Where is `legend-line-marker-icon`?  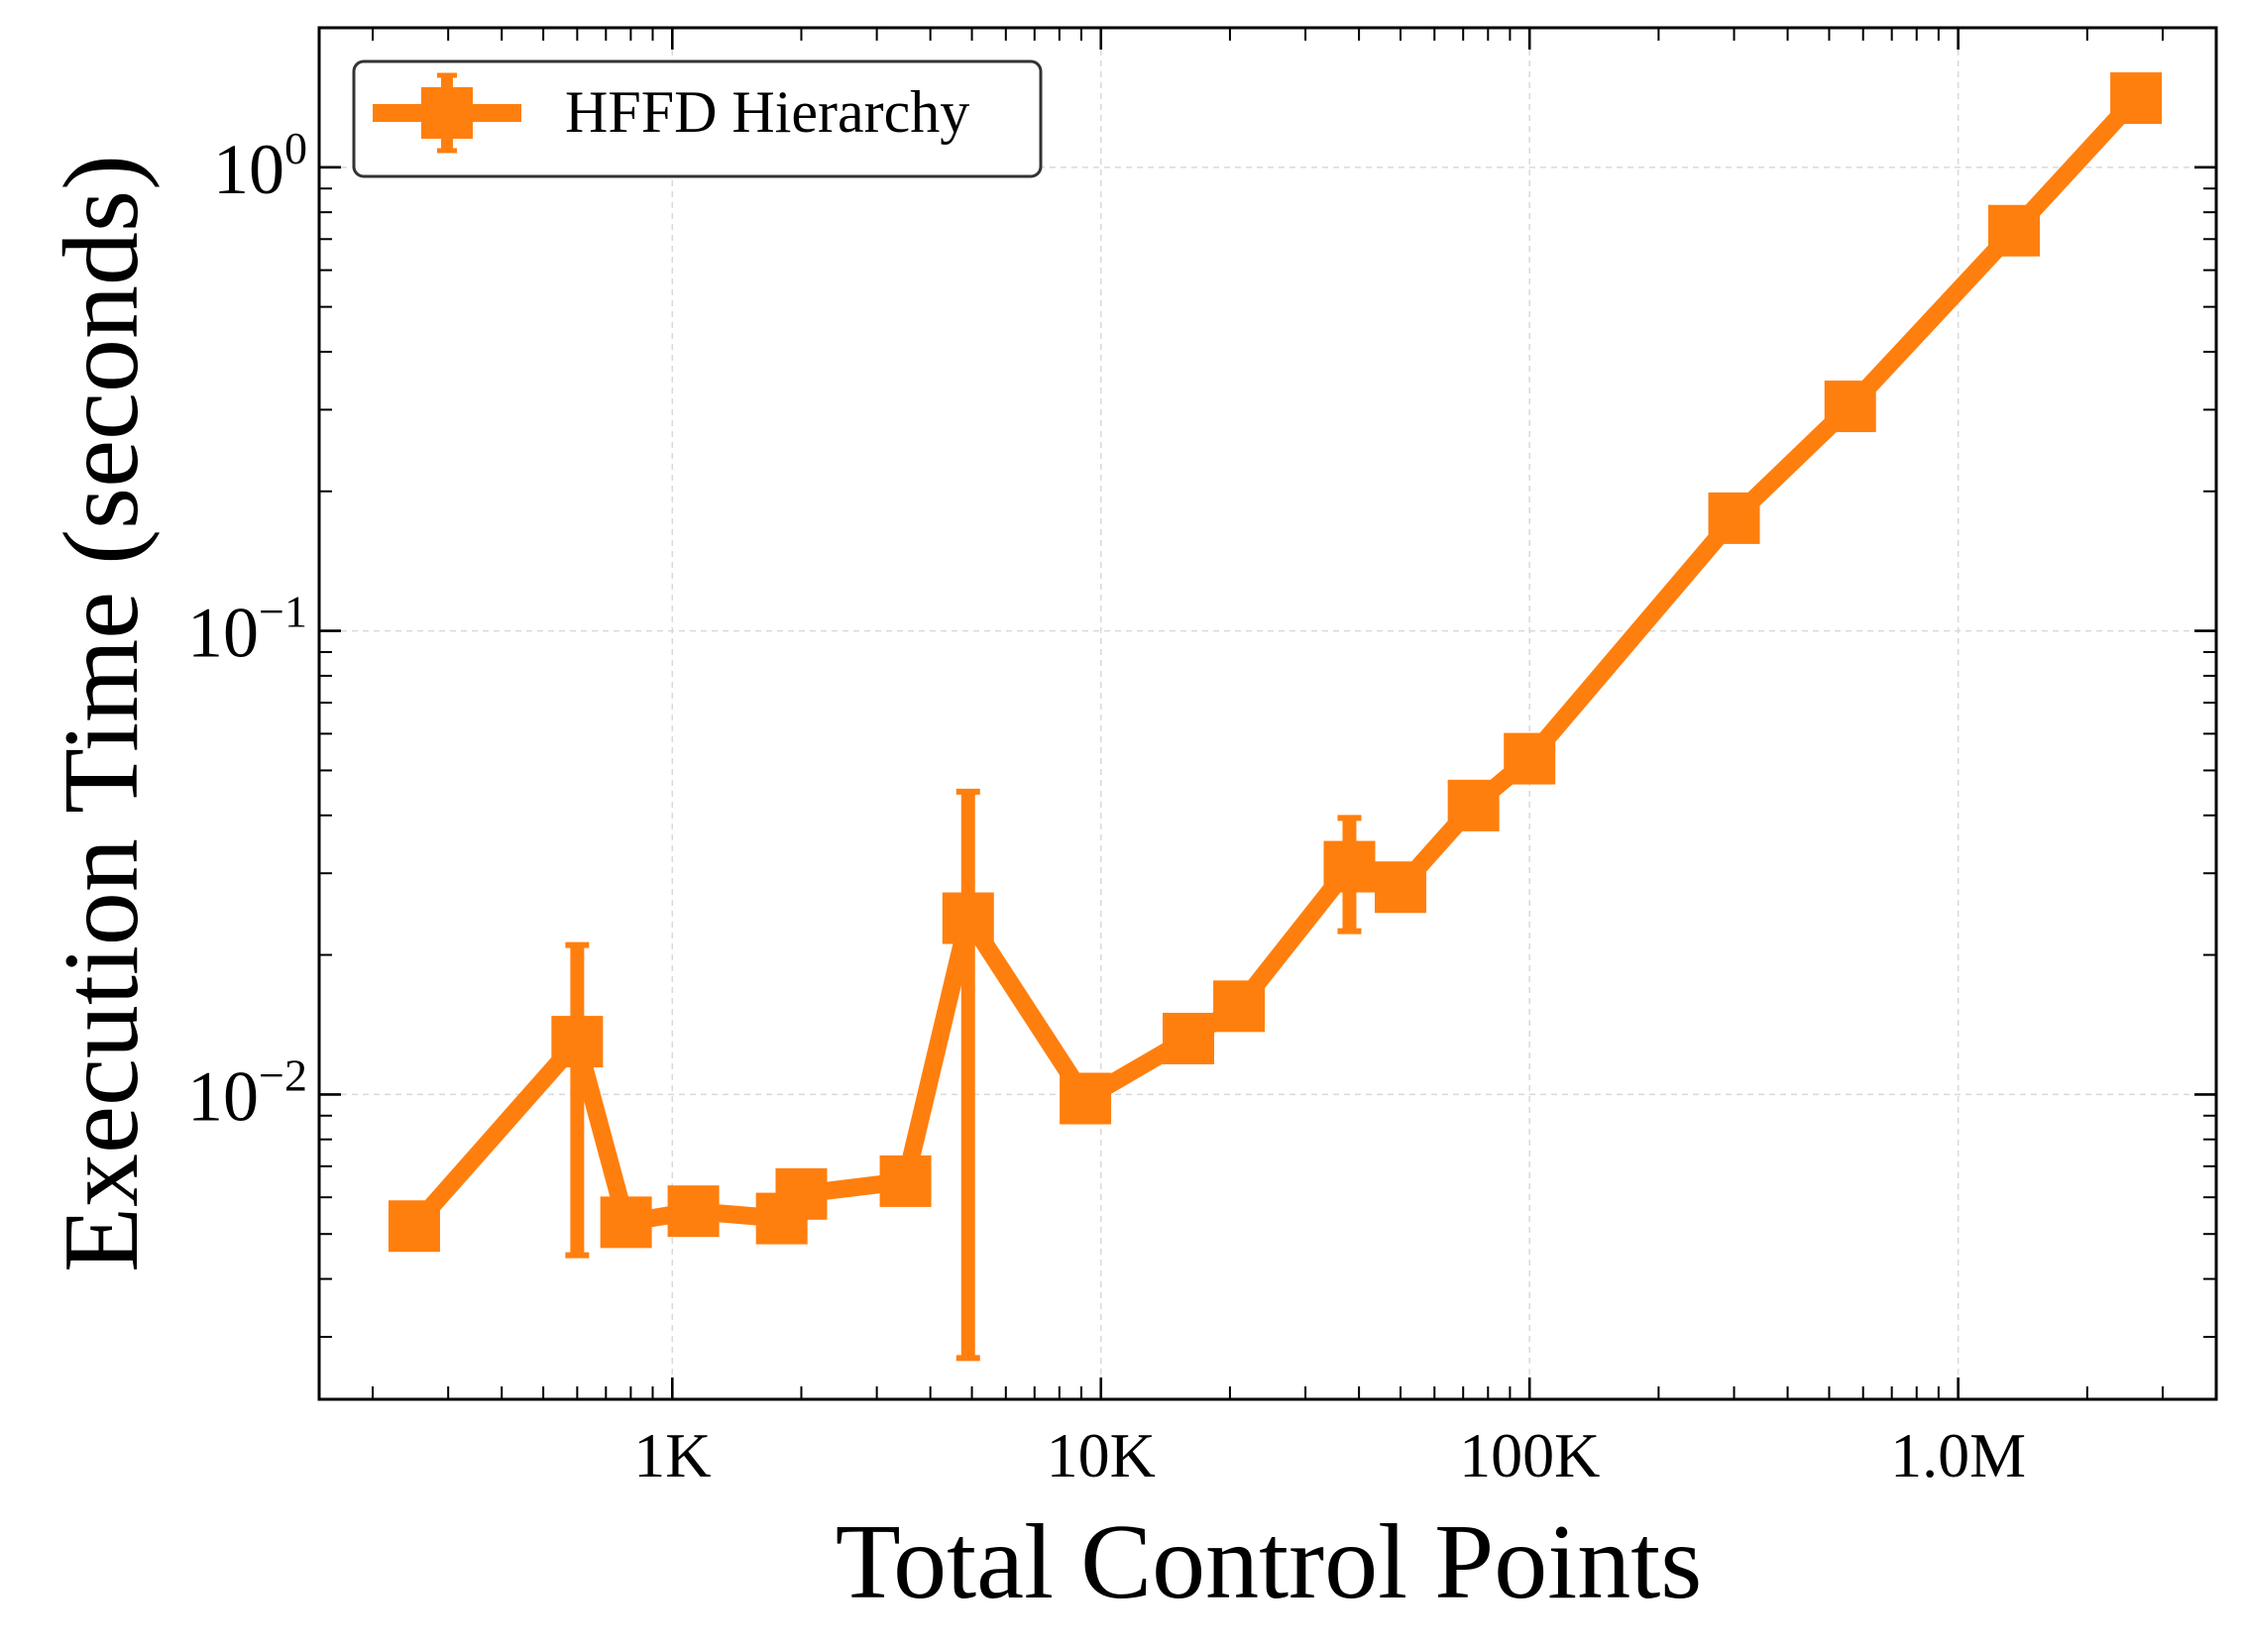
legend-line-marker-icon is located at coordinates (447, 113).